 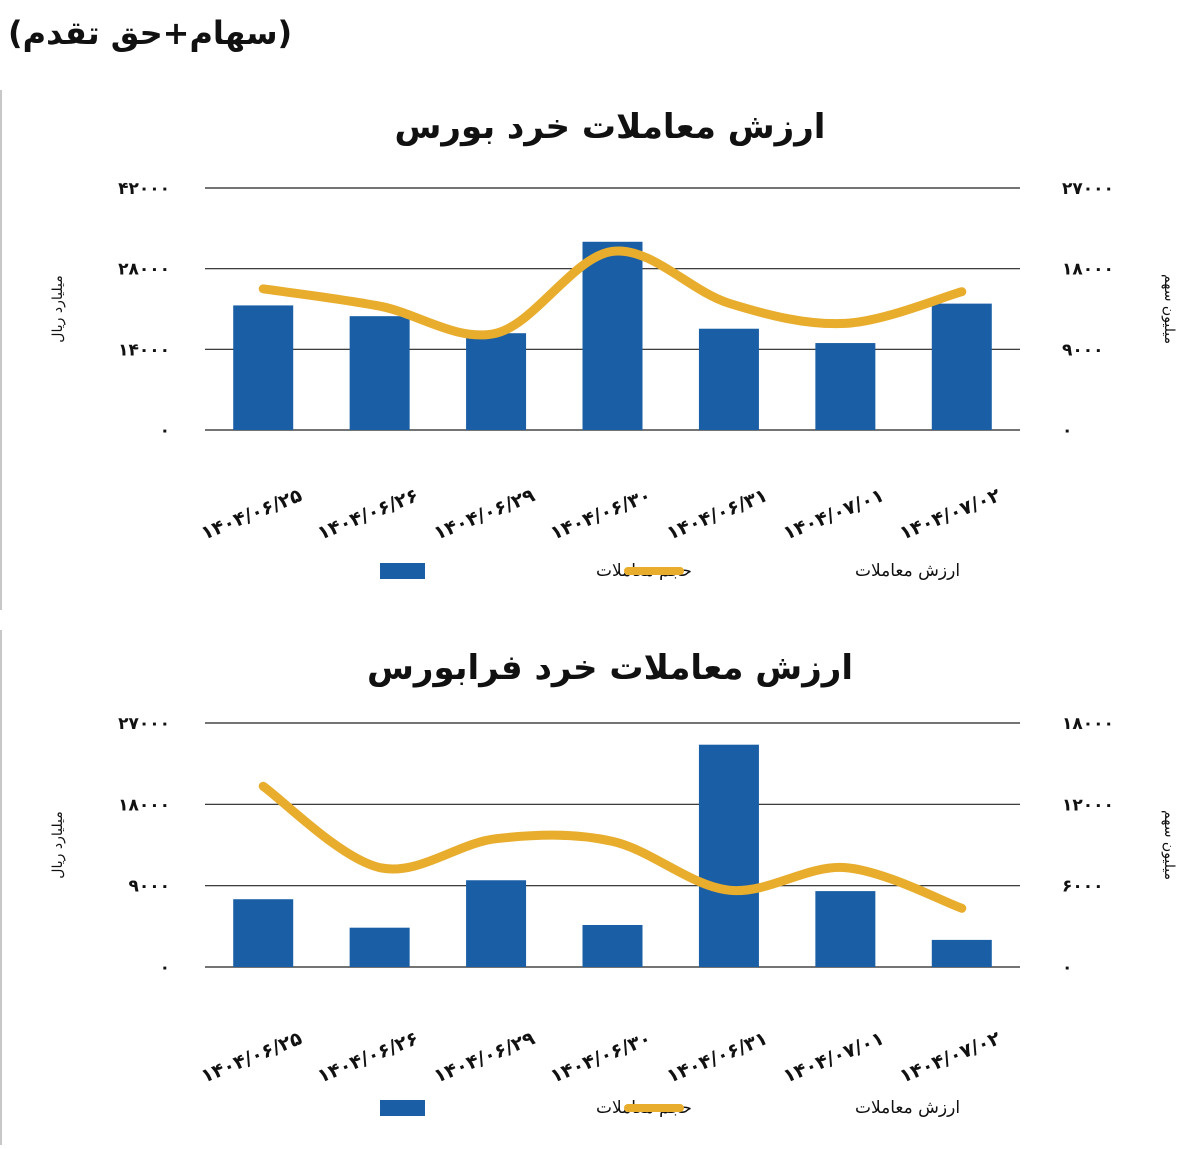 I want to click on y-tick-label: ۴۲۰۰۰, so click(x=144, y=189).